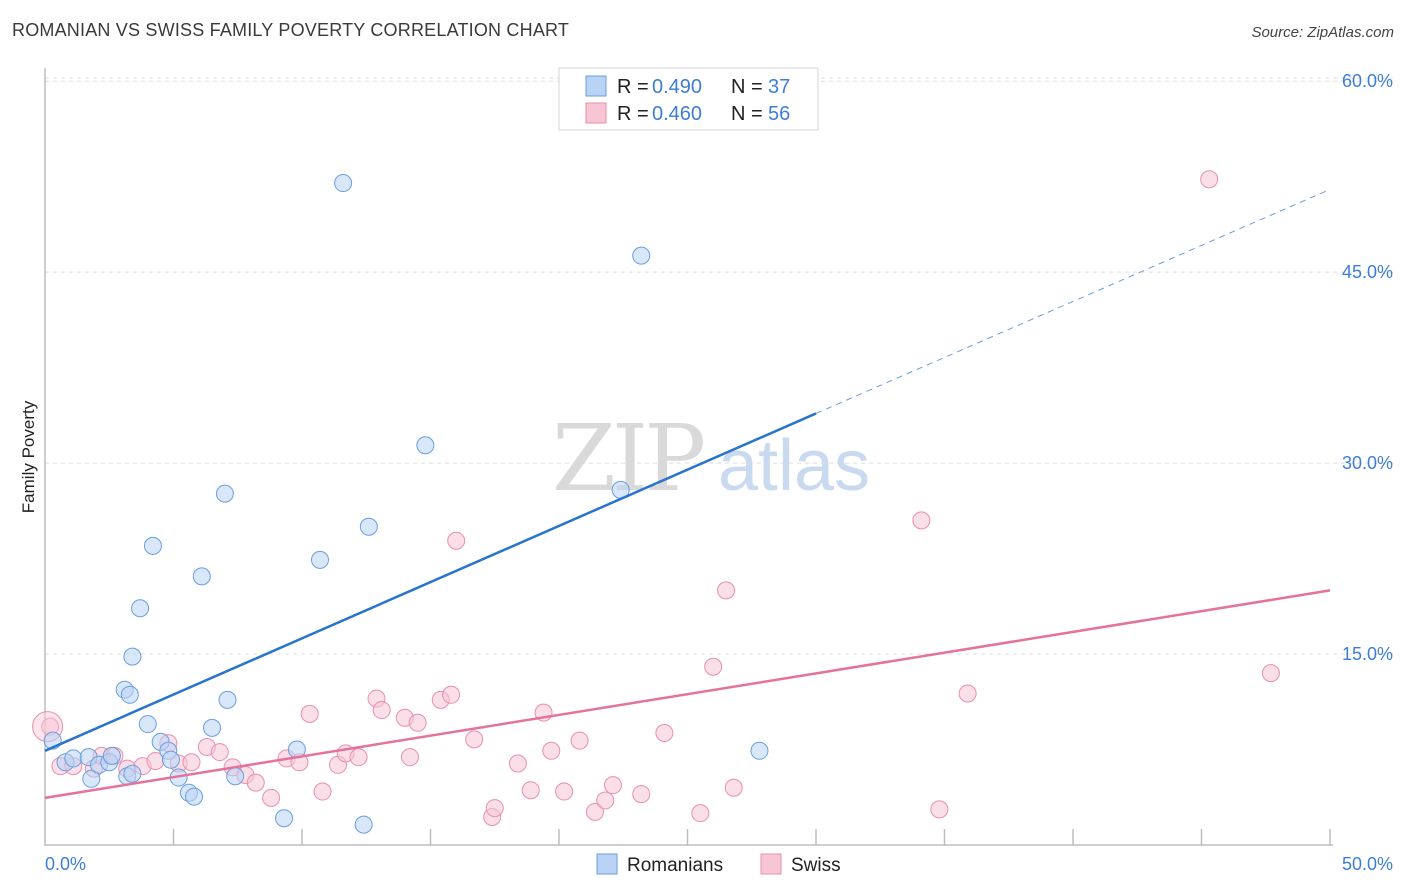  I want to click on y-tick-label: 60.0%, so click(1367, 81).